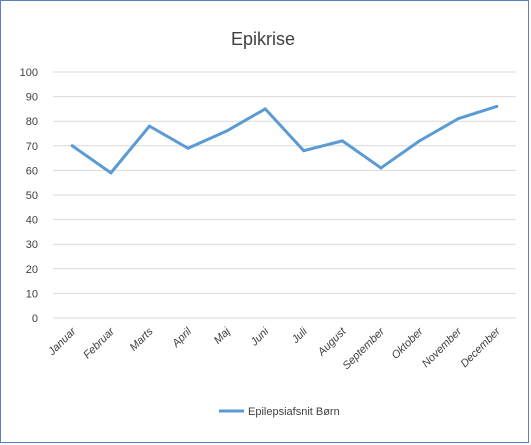 The height and width of the screenshot is (445, 531). What do you see at coordinates (480, 347) in the screenshot?
I see `x-tick-label: December` at bounding box center [480, 347].